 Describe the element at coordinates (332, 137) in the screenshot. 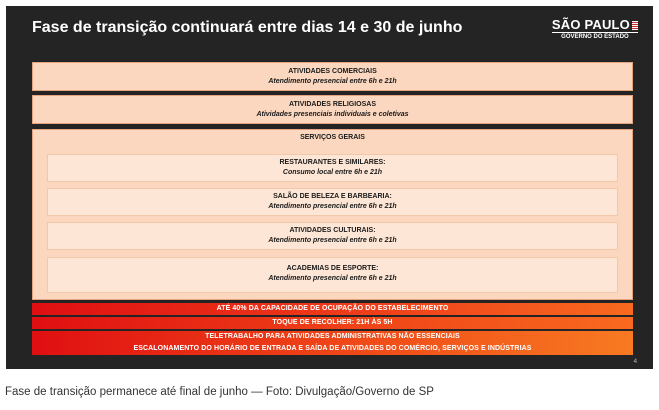

I see `panel-title: SERVIÇOS GERAIS` at that location.